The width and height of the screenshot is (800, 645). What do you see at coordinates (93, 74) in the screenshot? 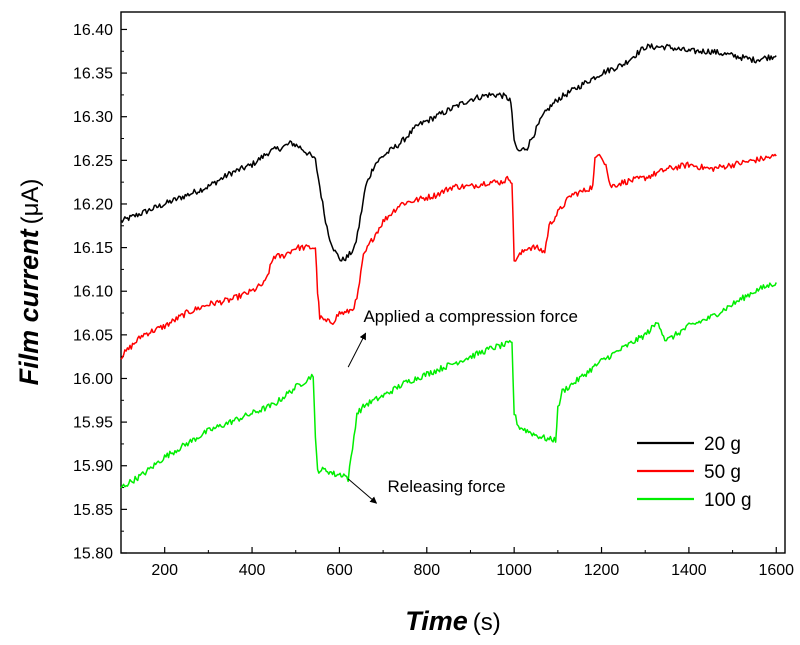
I see `y-tick-label: 16.35` at bounding box center [93, 74].